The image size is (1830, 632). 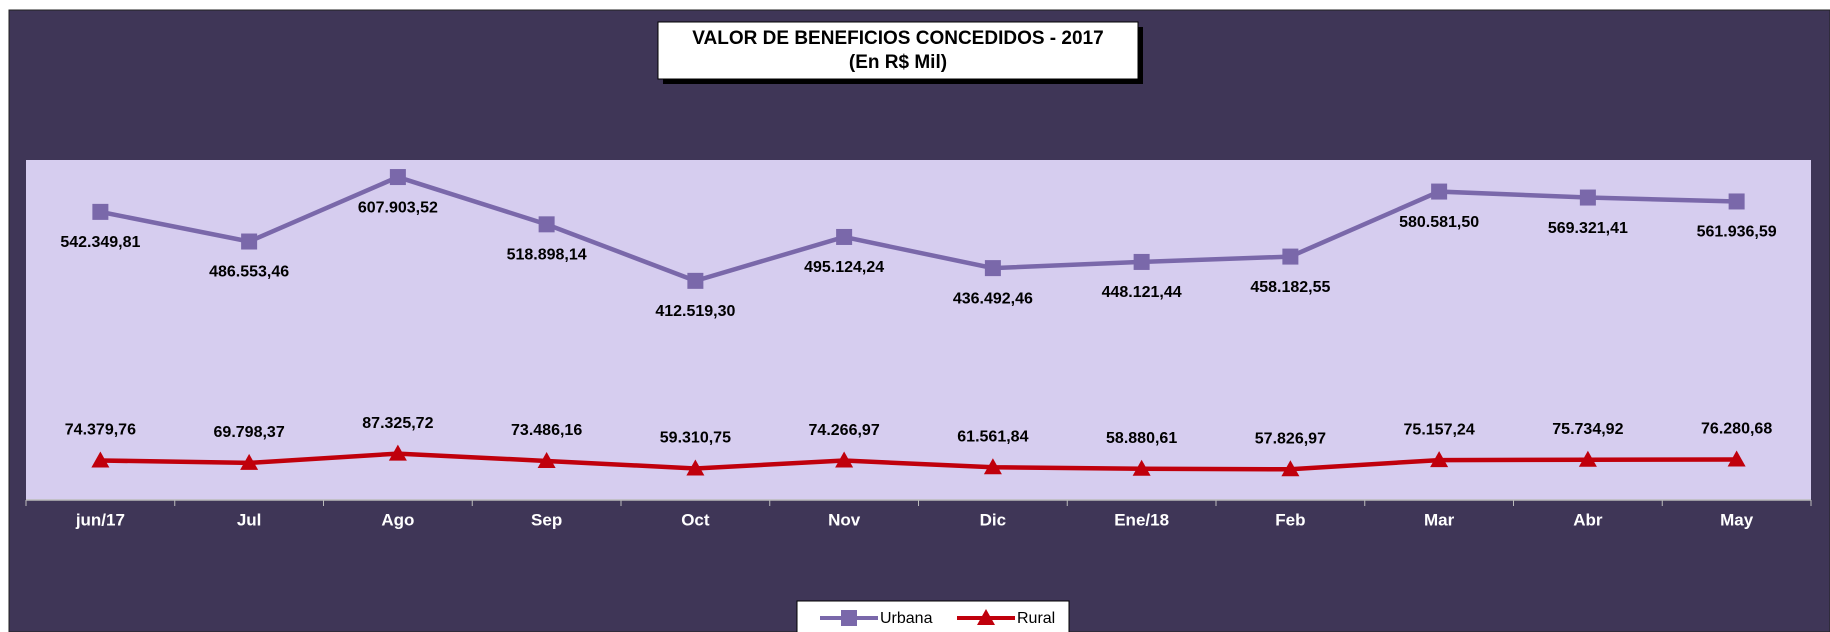 I want to click on data-label: 74.379,76, so click(x=100, y=430).